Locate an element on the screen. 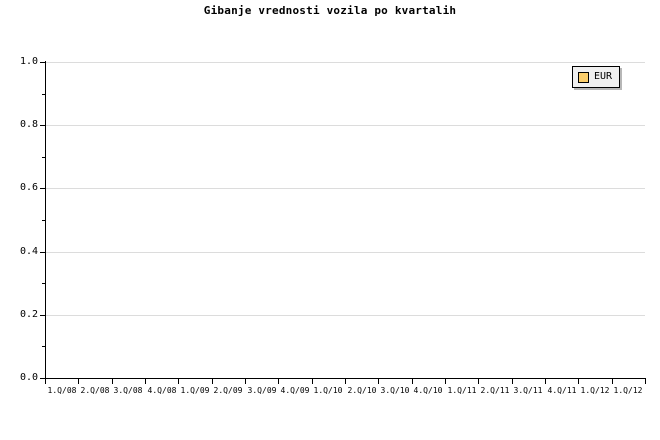 Image resolution: width=660 pixels, height=440 pixels. y-axis-line is located at coordinates (45, 220).